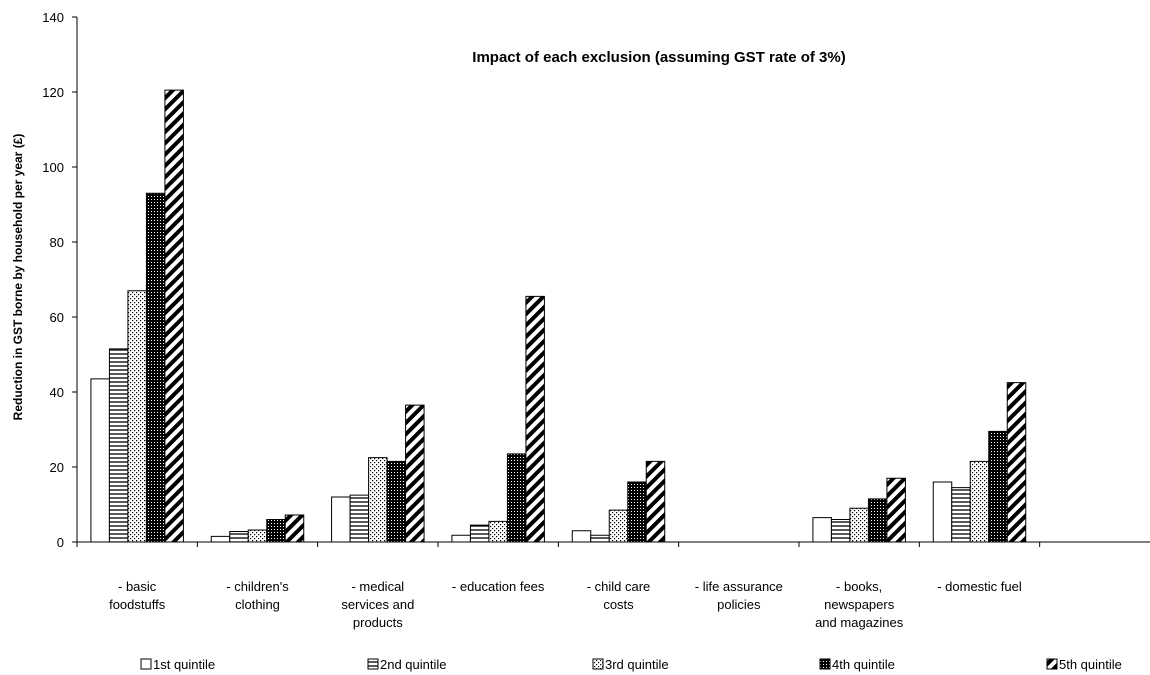 The height and width of the screenshot is (675, 1150). Describe the element at coordinates (57, 242) in the screenshot. I see `y-tick-label: 80` at that location.